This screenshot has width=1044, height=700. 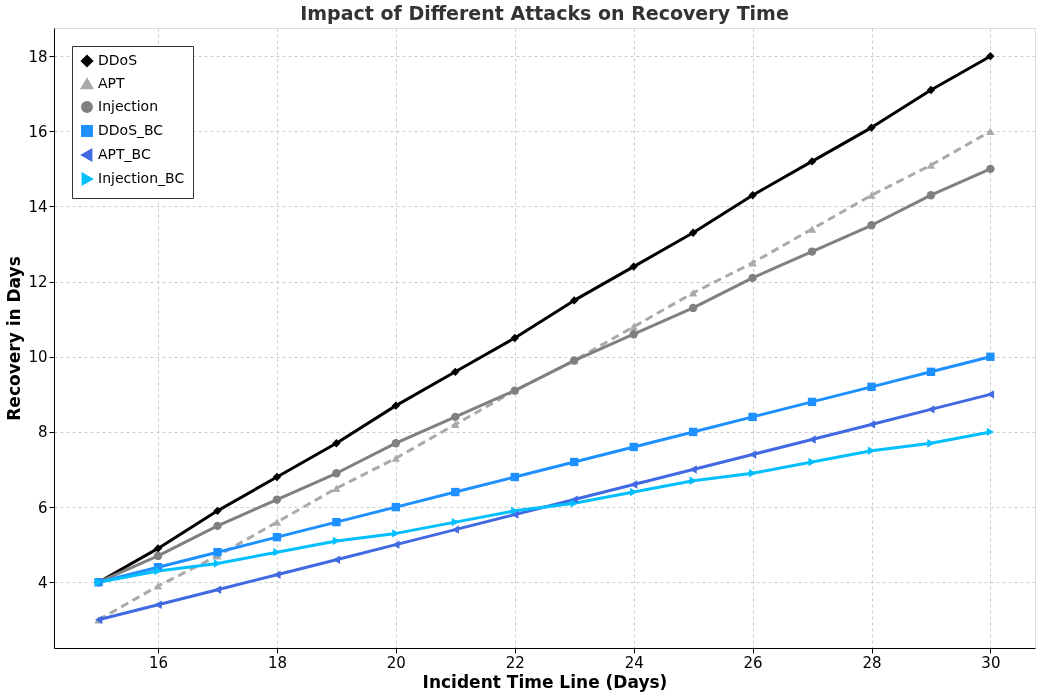 What do you see at coordinates (38, 131) in the screenshot?
I see `y-tick-label: 16` at bounding box center [38, 131].